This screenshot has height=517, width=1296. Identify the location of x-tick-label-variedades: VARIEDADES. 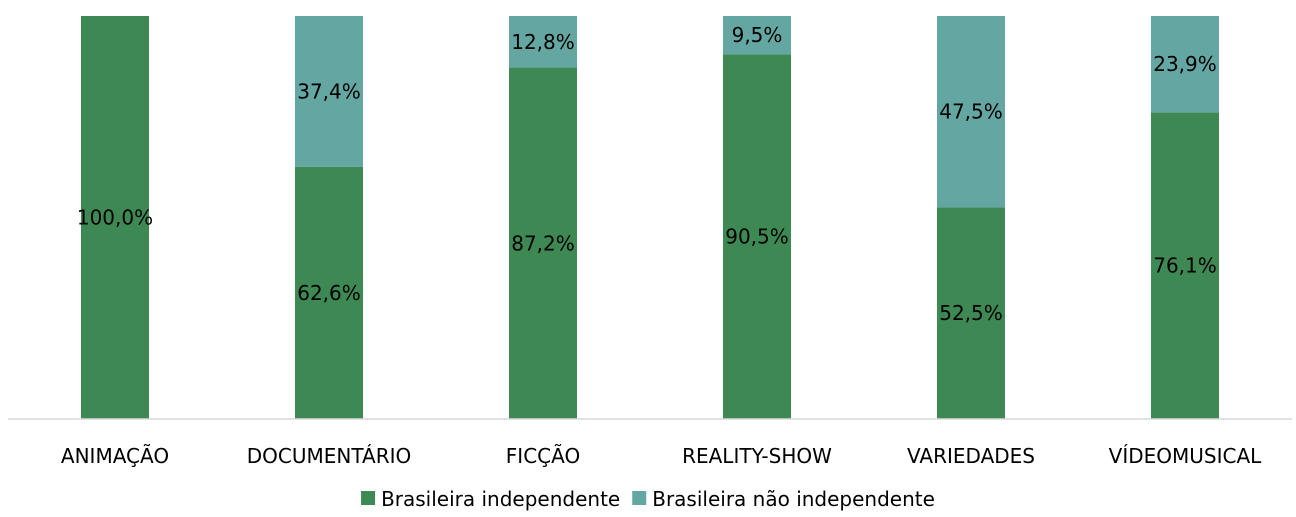
(971, 456).